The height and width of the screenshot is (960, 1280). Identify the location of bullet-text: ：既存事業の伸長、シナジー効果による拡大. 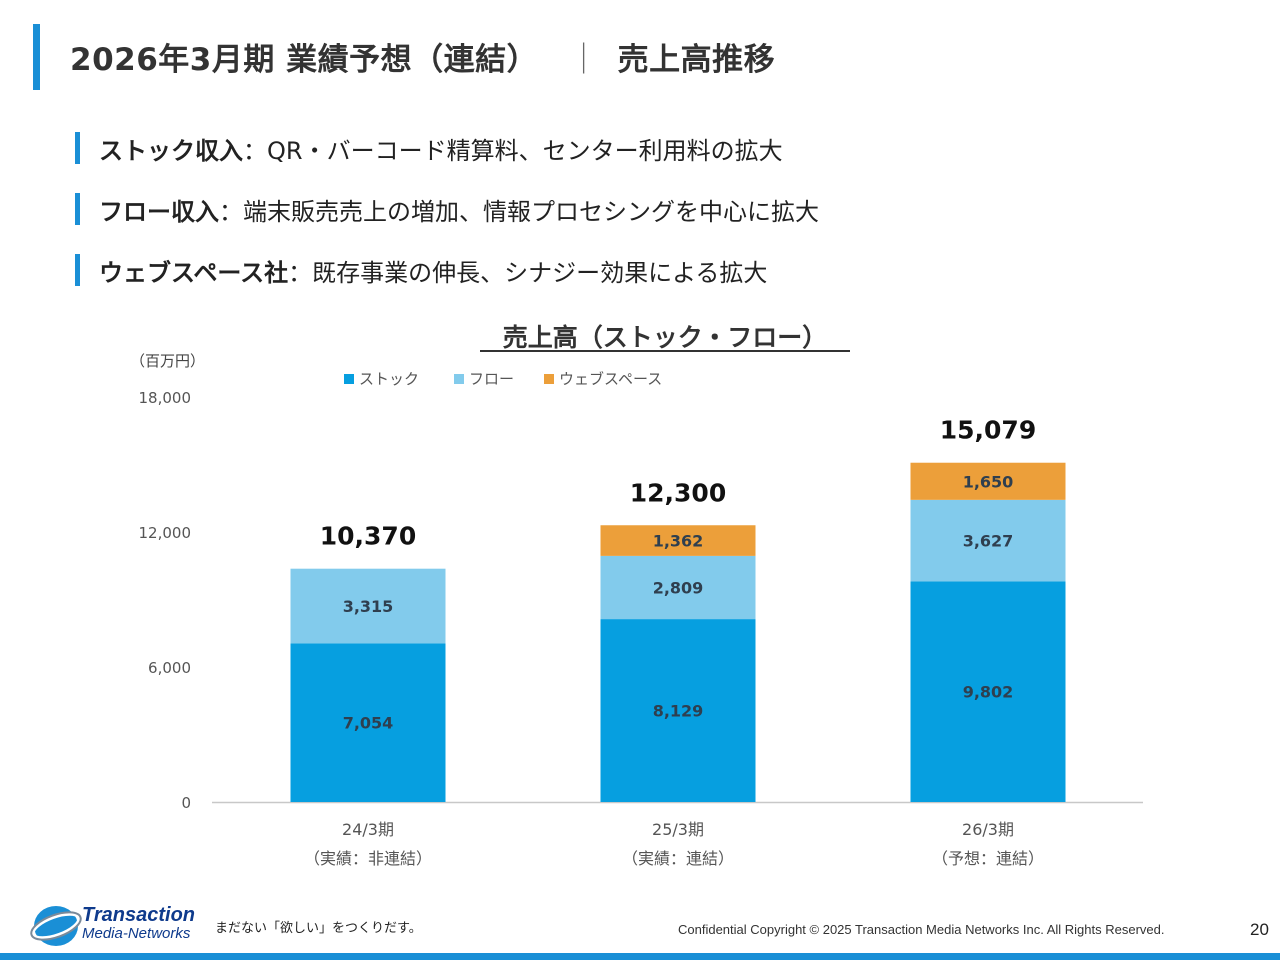
(528, 272).